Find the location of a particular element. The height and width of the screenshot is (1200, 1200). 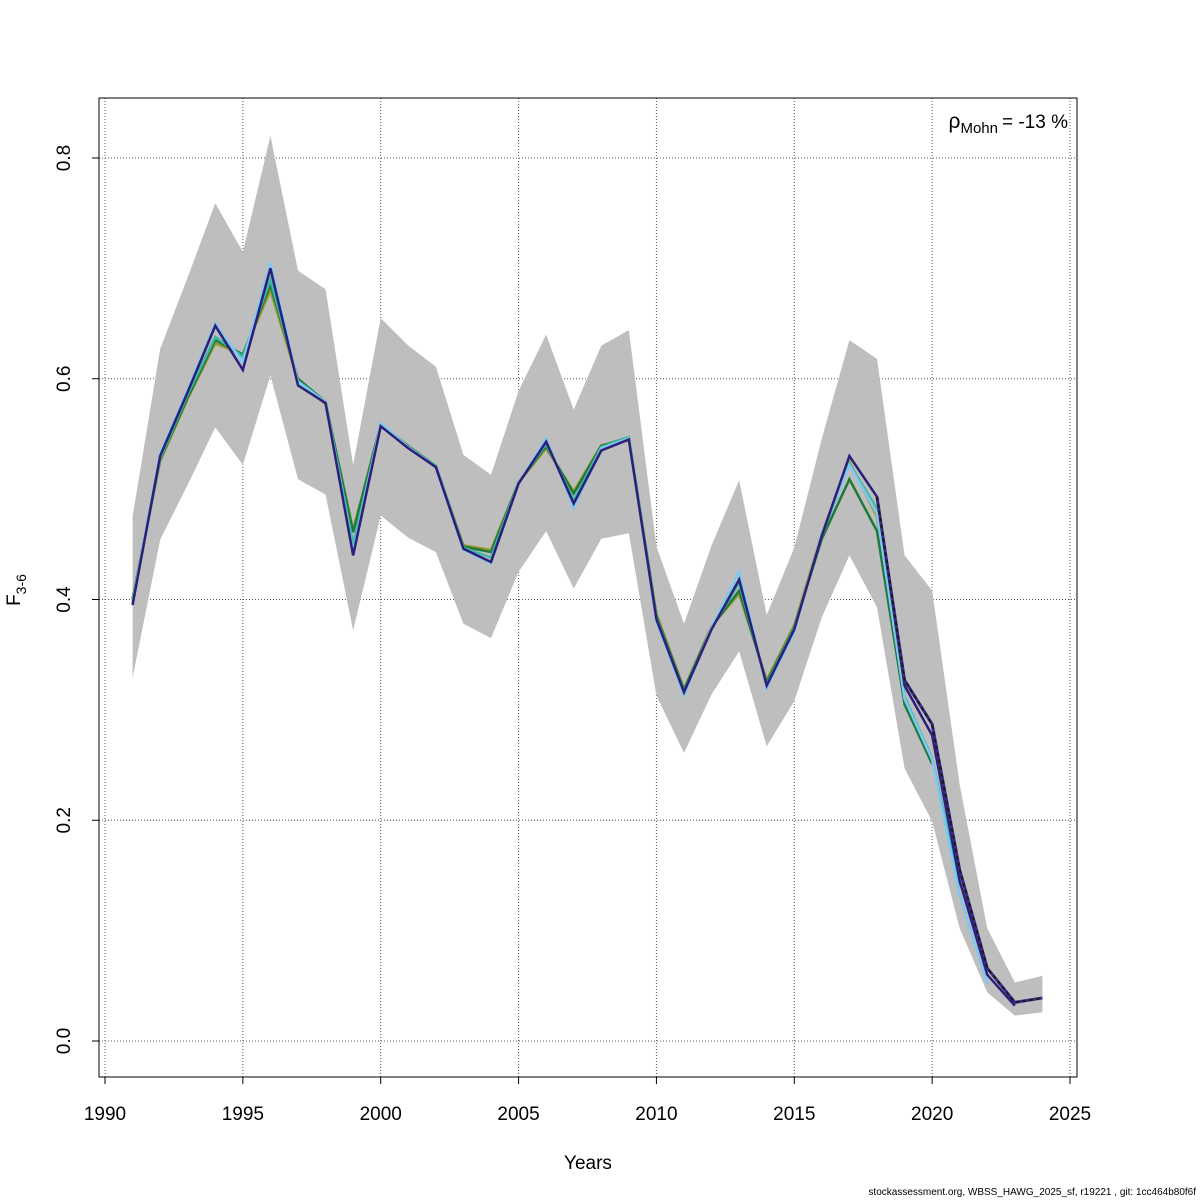

x-axis-label: Years is located at coordinates (588, 1163).